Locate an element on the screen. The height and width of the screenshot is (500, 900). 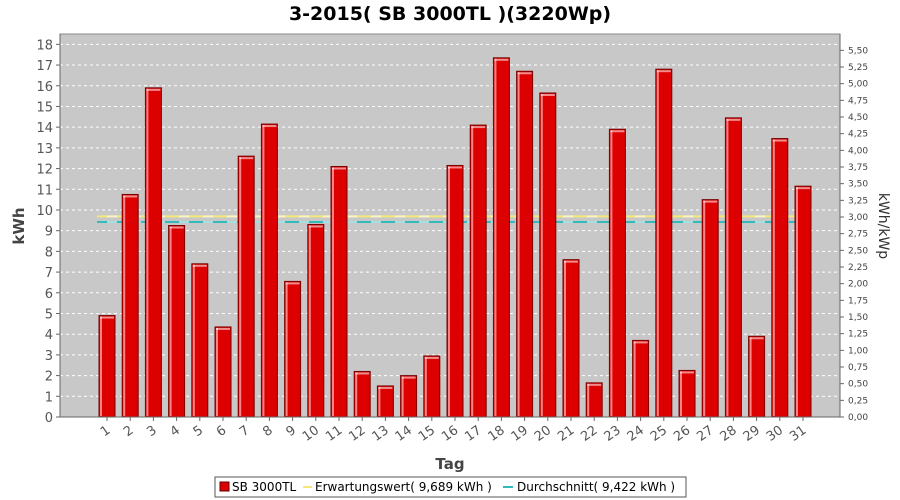
x-tick-label: 15 is located at coordinates (427, 434).